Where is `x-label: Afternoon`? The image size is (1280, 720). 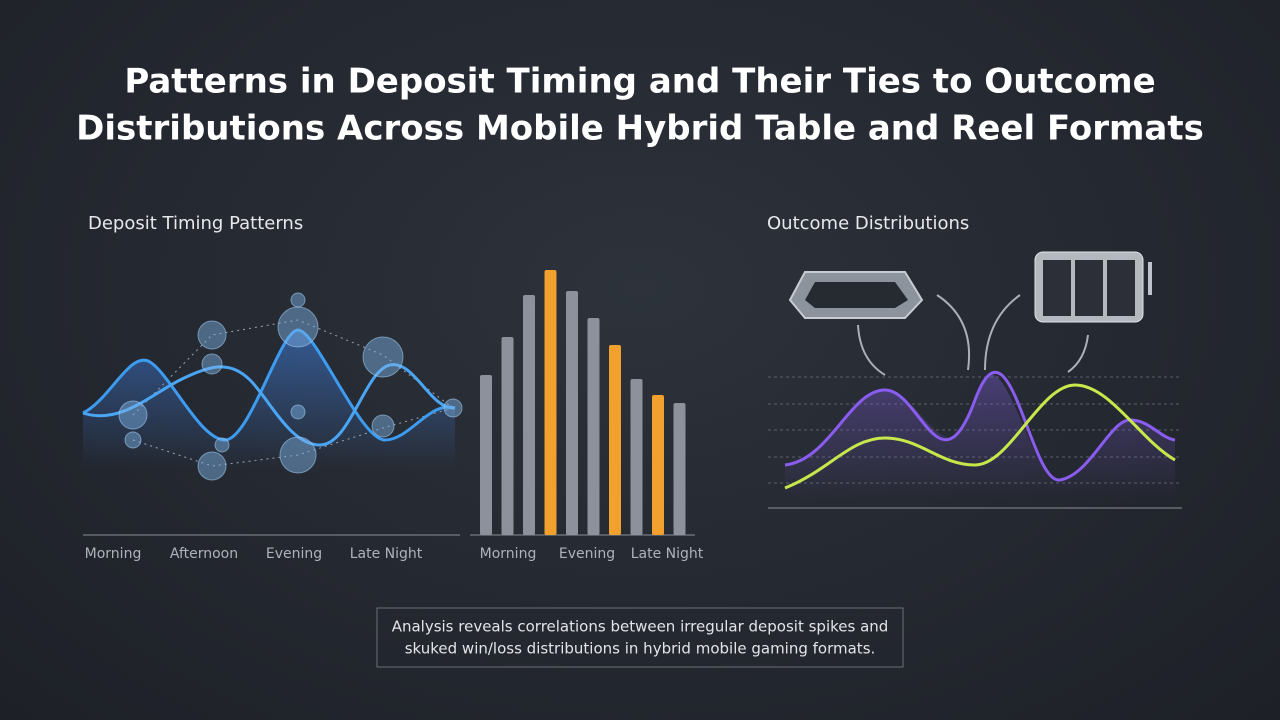 x-label: Afternoon is located at coordinates (204, 554).